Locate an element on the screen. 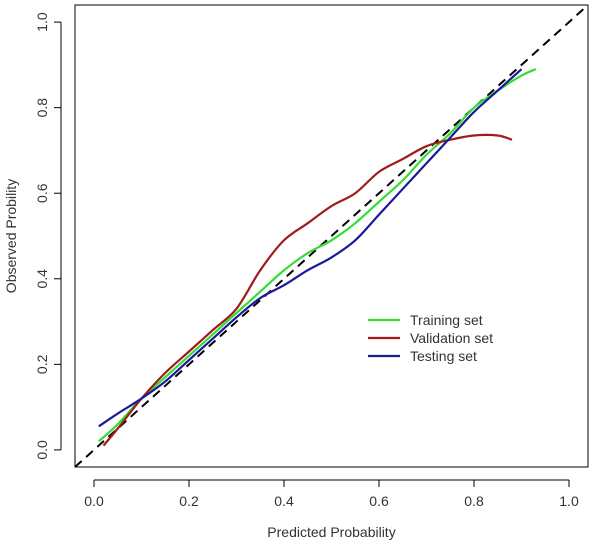 This screenshot has height=552, width=590. y-tick-label: 0.6 is located at coordinates (42, 193).